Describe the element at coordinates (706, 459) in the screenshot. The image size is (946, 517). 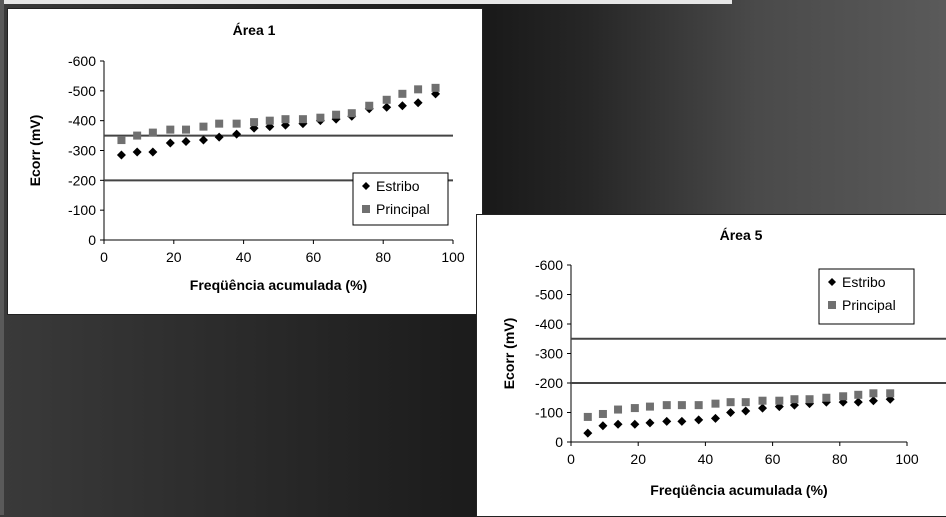
I see `x-tick-label: 40` at that location.